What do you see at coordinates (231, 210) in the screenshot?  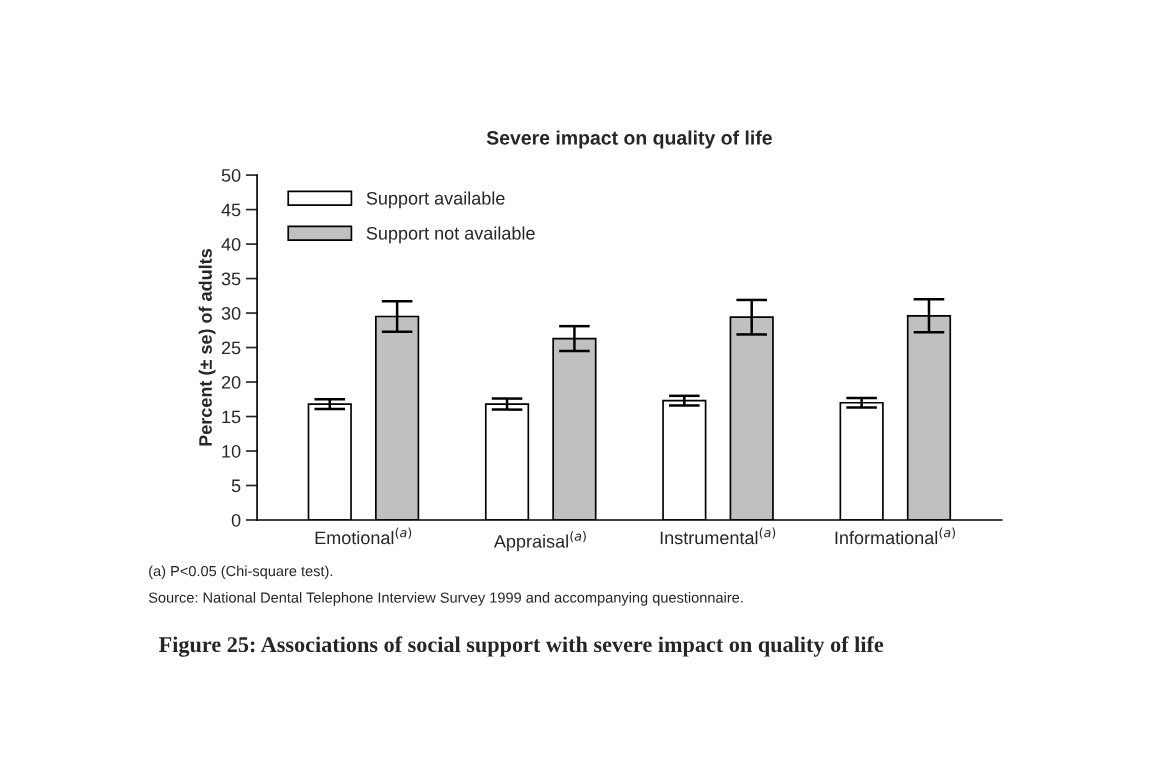 I see `y-tick-label: 45` at bounding box center [231, 210].